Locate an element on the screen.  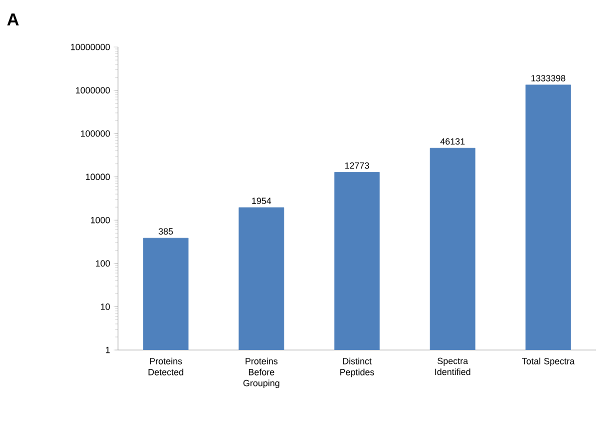
data-label: 1954 is located at coordinates (262, 201).